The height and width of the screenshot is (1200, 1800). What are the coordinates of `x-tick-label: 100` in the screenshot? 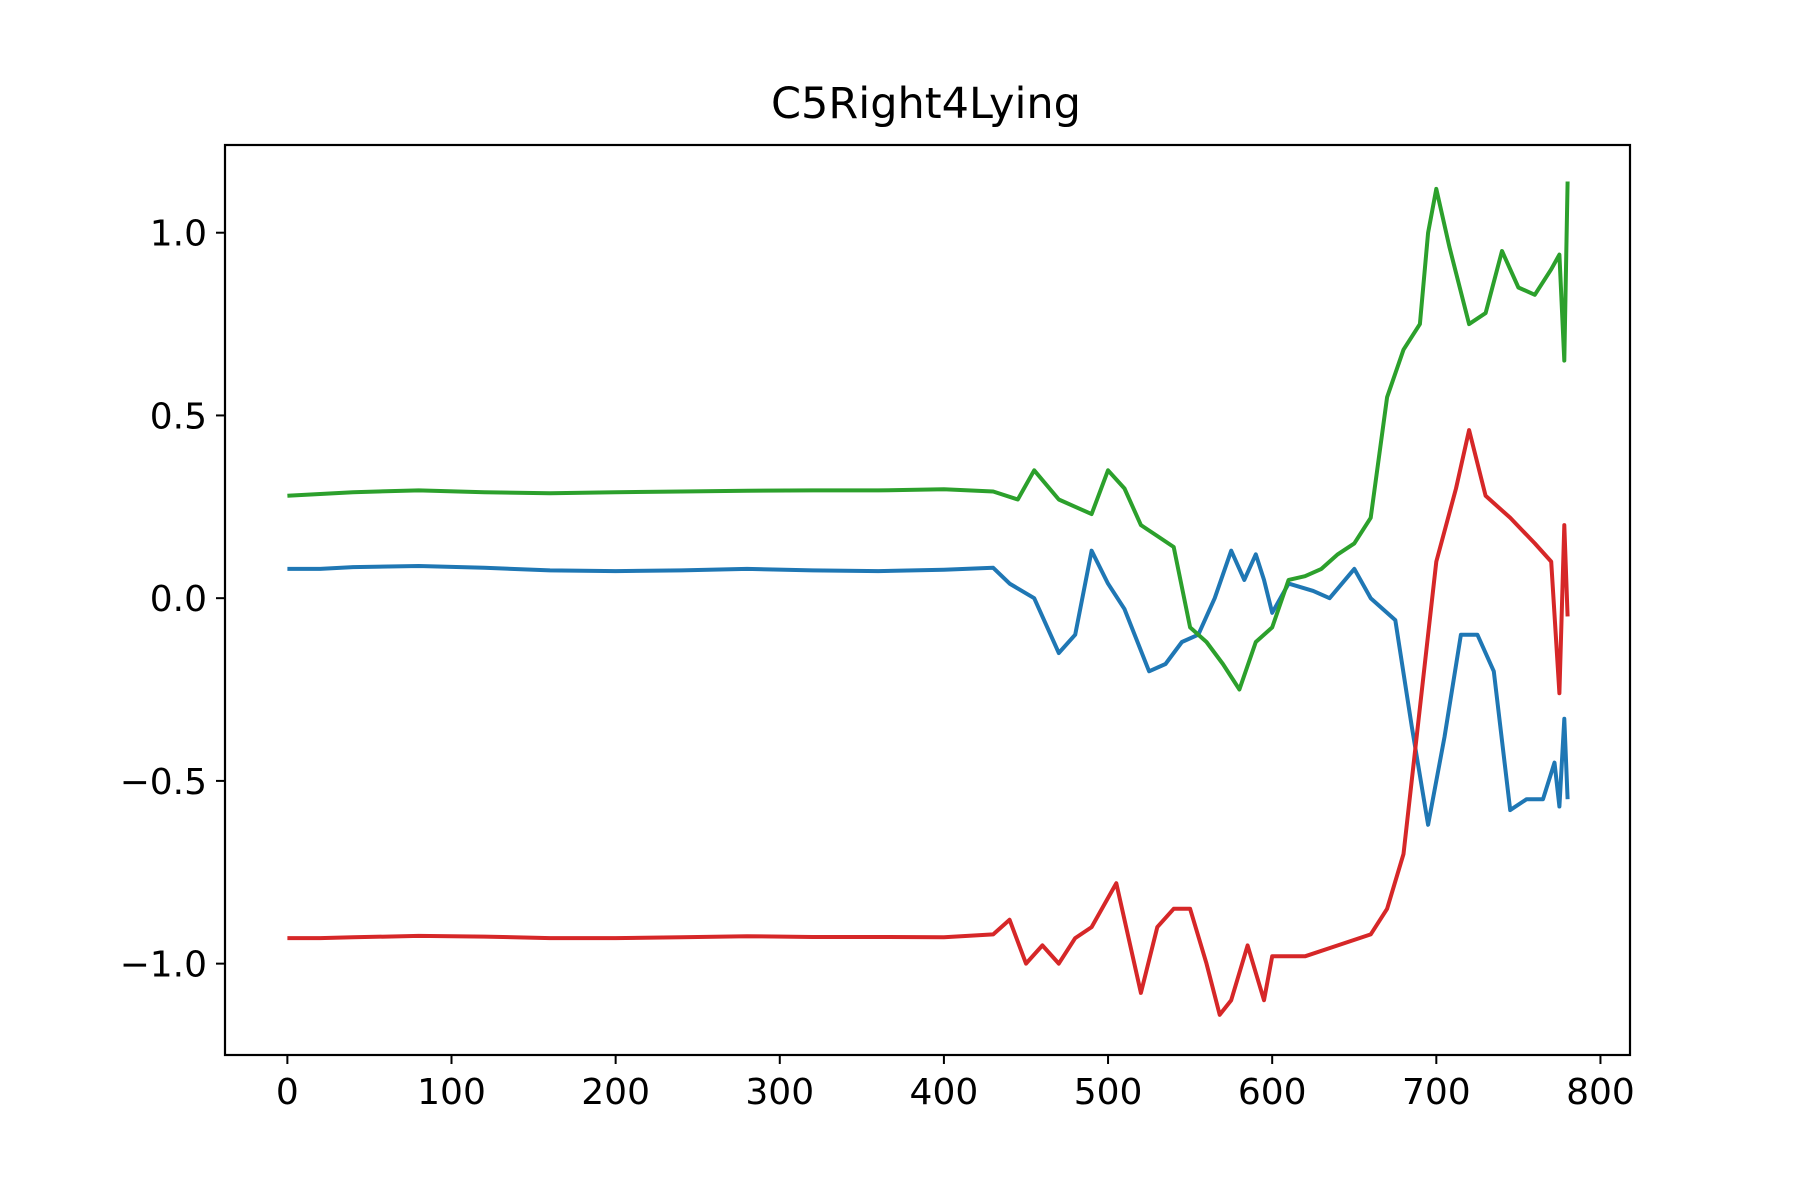 It's located at (451, 1092).